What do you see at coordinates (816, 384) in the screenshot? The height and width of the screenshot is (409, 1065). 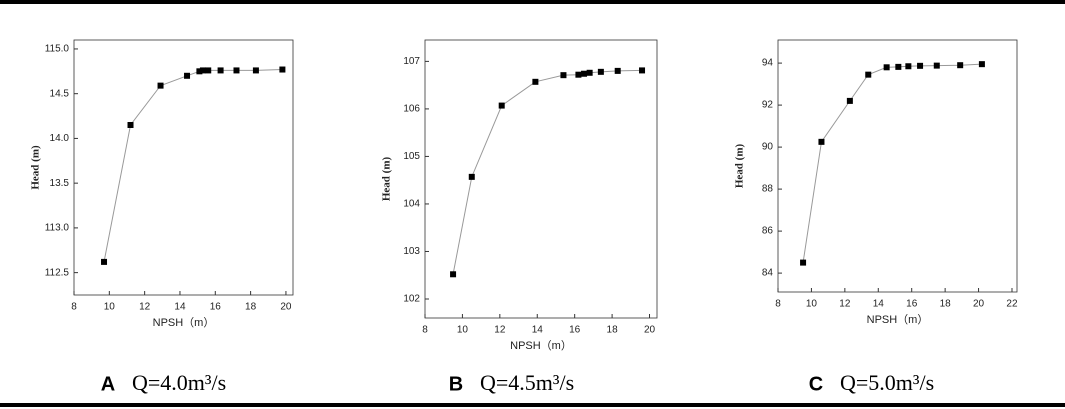 I see `panel-letter: C` at bounding box center [816, 384].